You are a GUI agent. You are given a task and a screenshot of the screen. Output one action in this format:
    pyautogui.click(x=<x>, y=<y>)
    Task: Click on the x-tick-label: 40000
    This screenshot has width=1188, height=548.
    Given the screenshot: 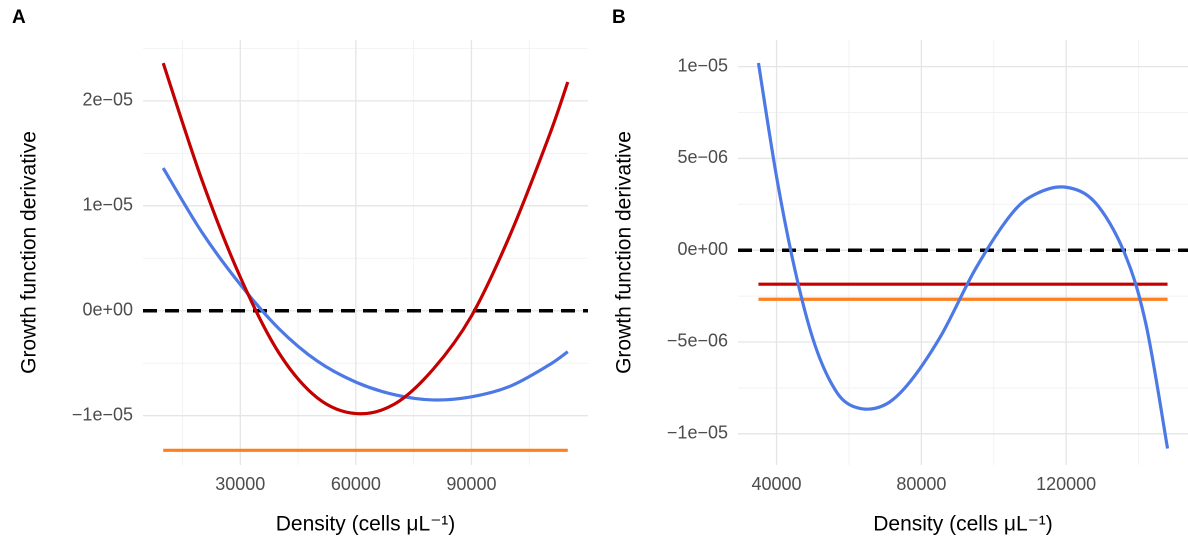 What is the action you would take?
    pyautogui.click(x=777, y=484)
    